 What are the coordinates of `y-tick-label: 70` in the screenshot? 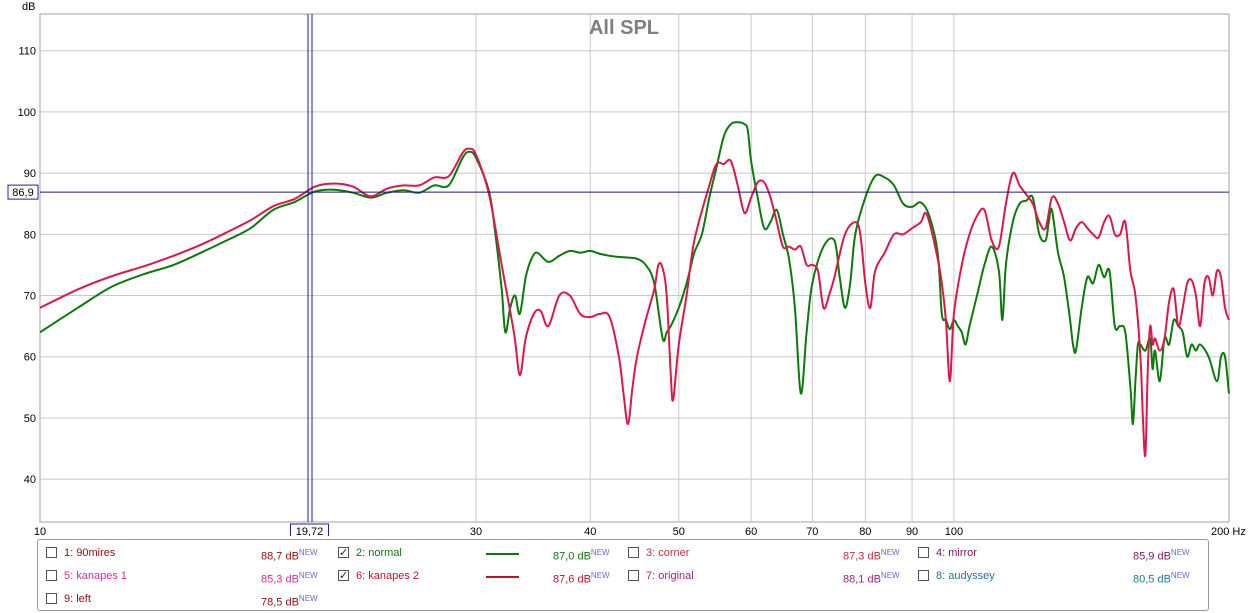 It's located at (30, 297).